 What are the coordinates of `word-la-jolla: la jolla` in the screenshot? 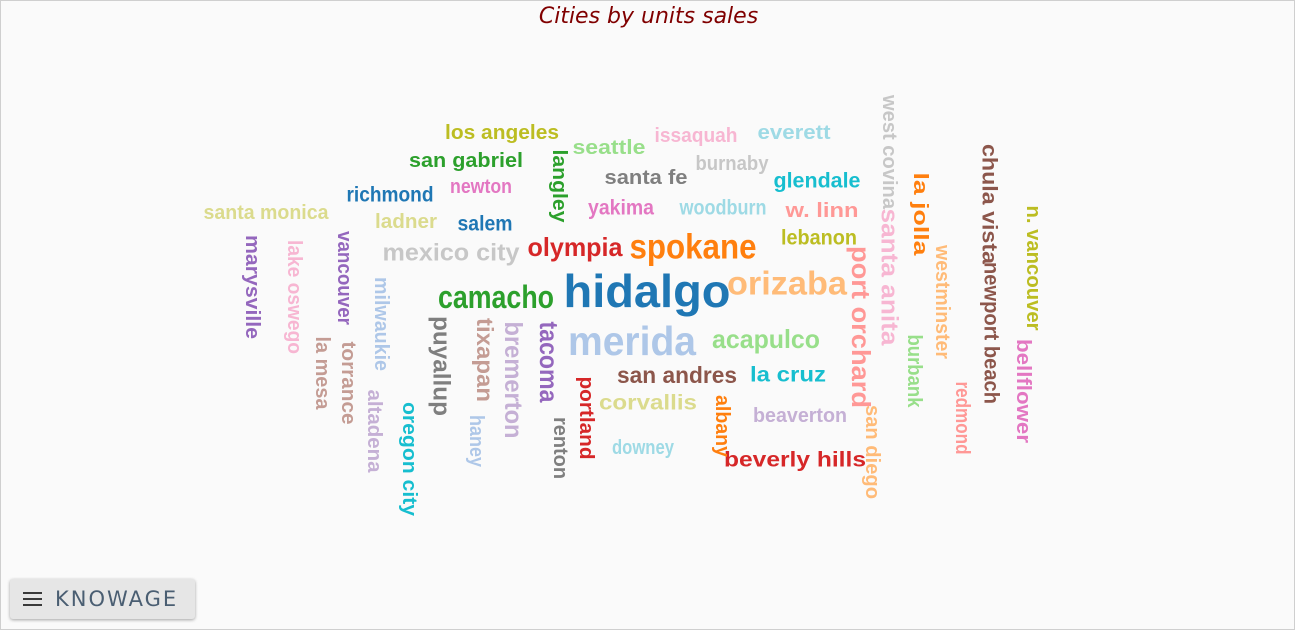 It's located at (920, 215).